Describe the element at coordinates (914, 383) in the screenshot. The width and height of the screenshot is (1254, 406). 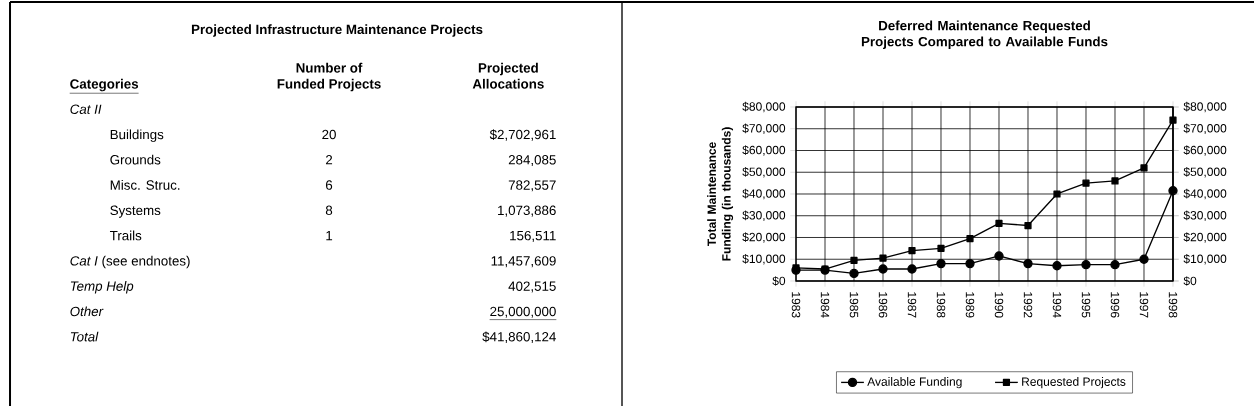
I see `legend-label: Available Funding` at that location.